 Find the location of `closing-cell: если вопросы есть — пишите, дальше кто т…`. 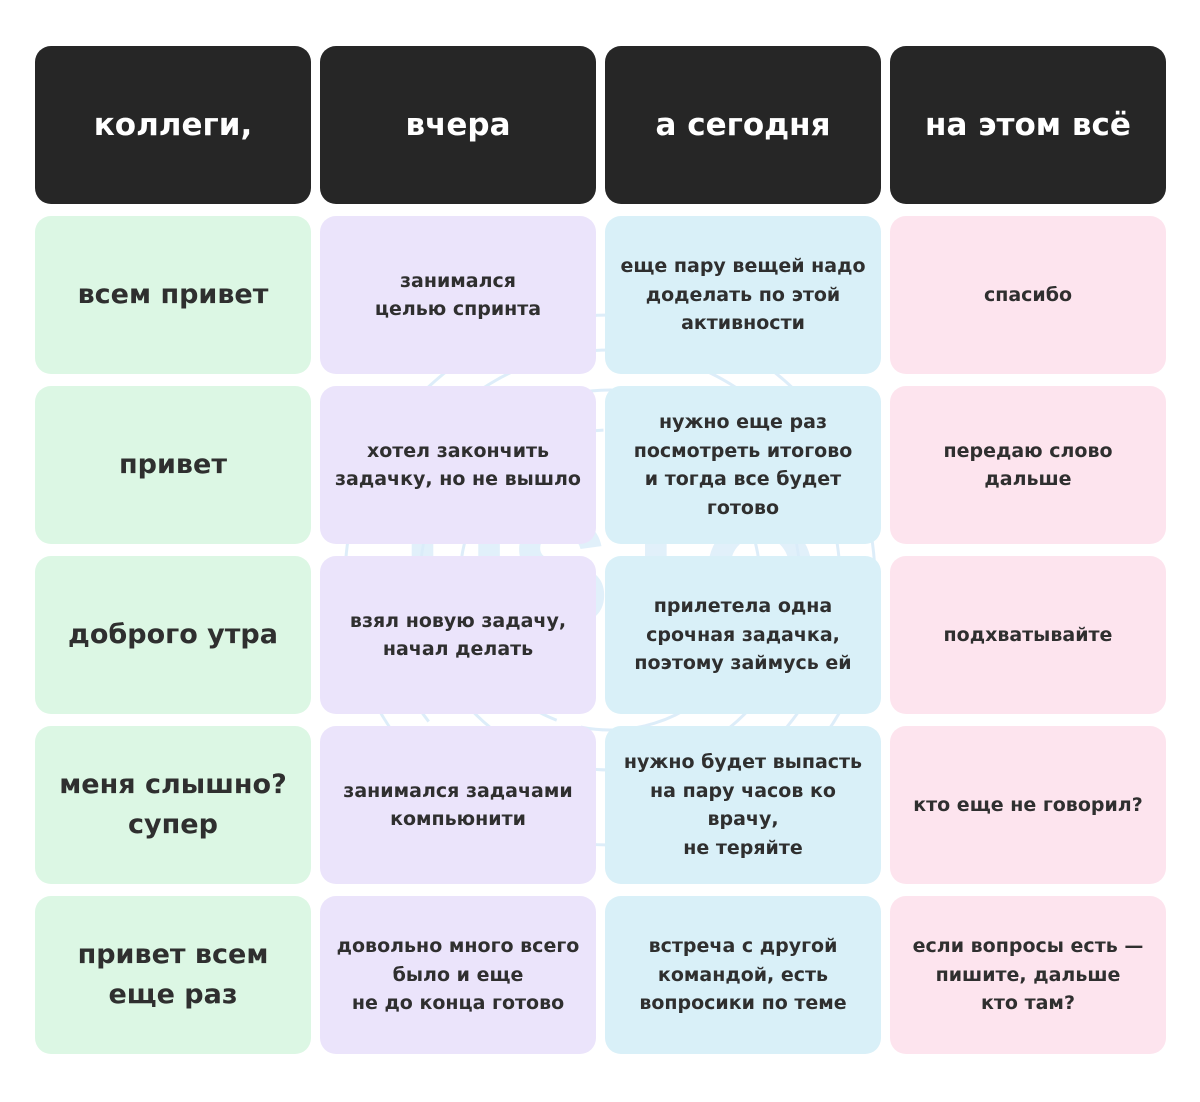

closing-cell: если вопросы есть — пишите, дальше кто т… is located at coordinates (1028, 975).